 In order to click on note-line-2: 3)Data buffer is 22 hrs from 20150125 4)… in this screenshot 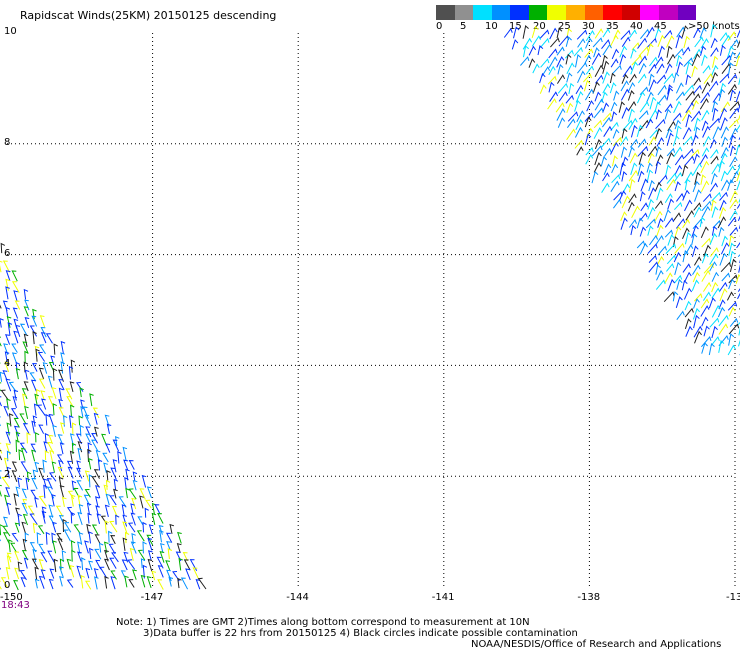, I will do `click(360, 633)`.